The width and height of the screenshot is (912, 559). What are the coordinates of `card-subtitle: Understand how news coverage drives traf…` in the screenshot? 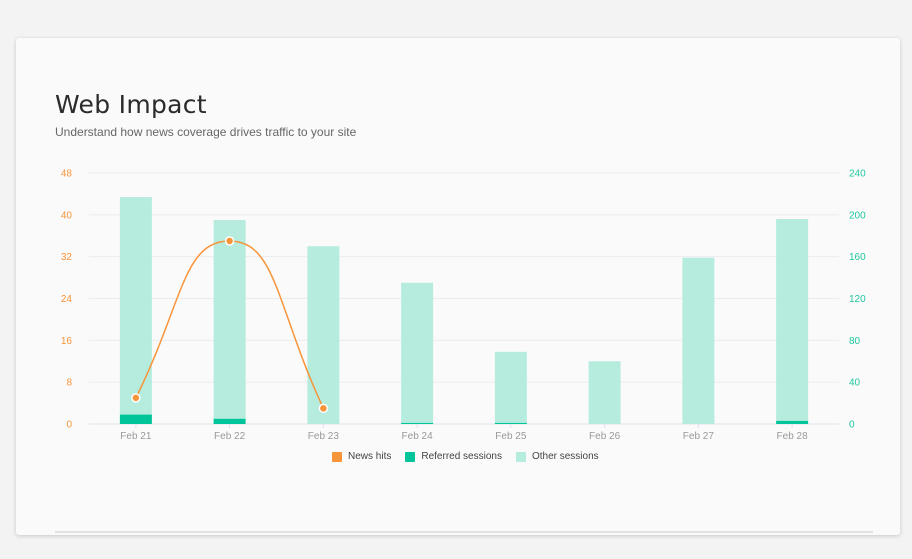 It's located at (206, 132).